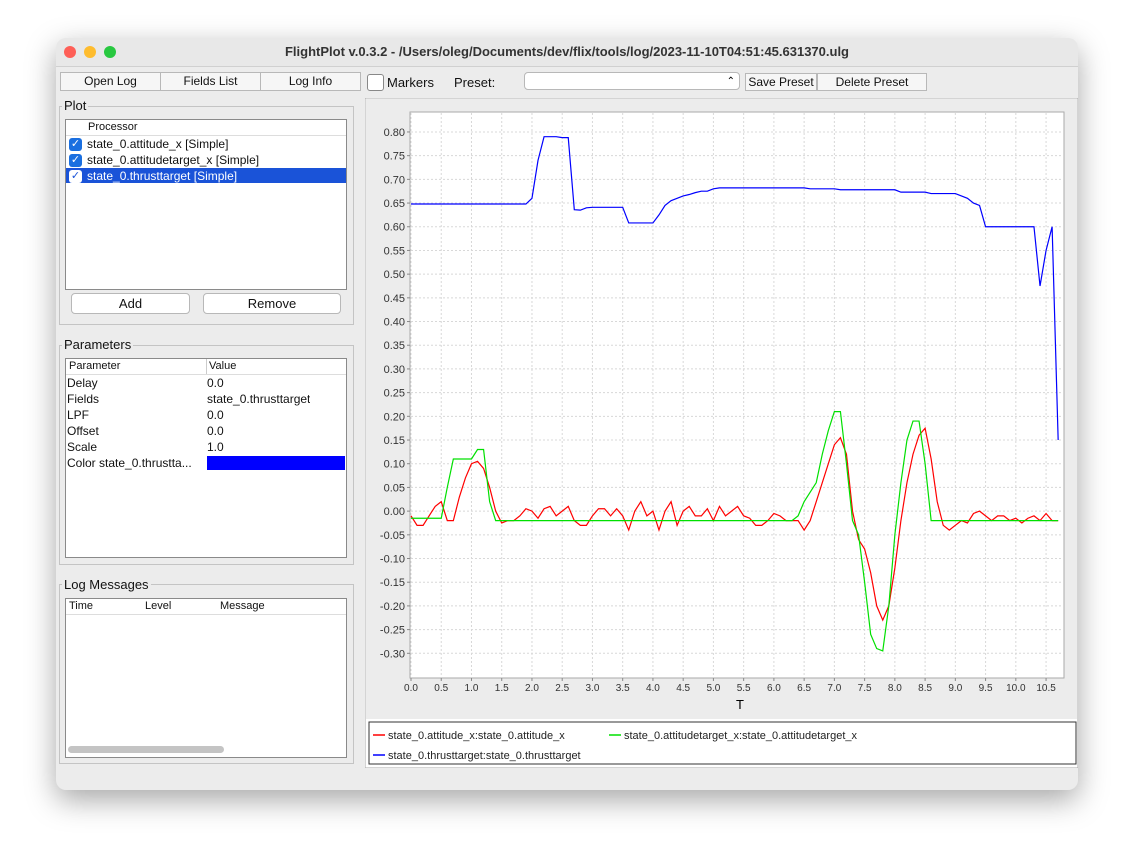  What do you see at coordinates (113, 127) in the screenshot?
I see `processor-header: Processor` at bounding box center [113, 127].